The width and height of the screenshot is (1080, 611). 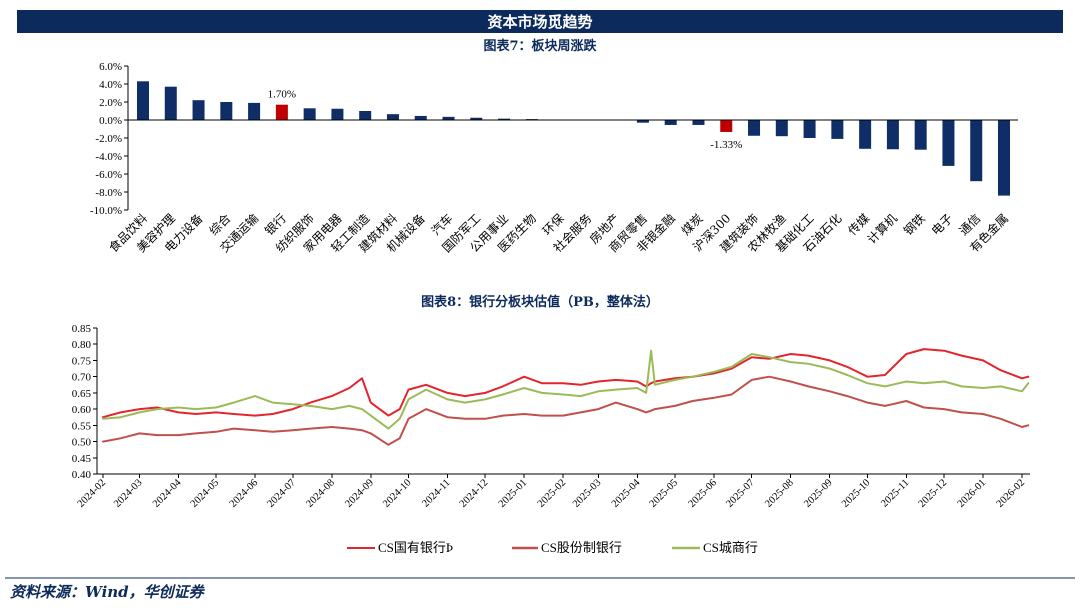 What do you see at coordinates (703, 493) in the screenshot?
I see `line-x-tick-label: 2025-06` at bounding box center [703, 493].